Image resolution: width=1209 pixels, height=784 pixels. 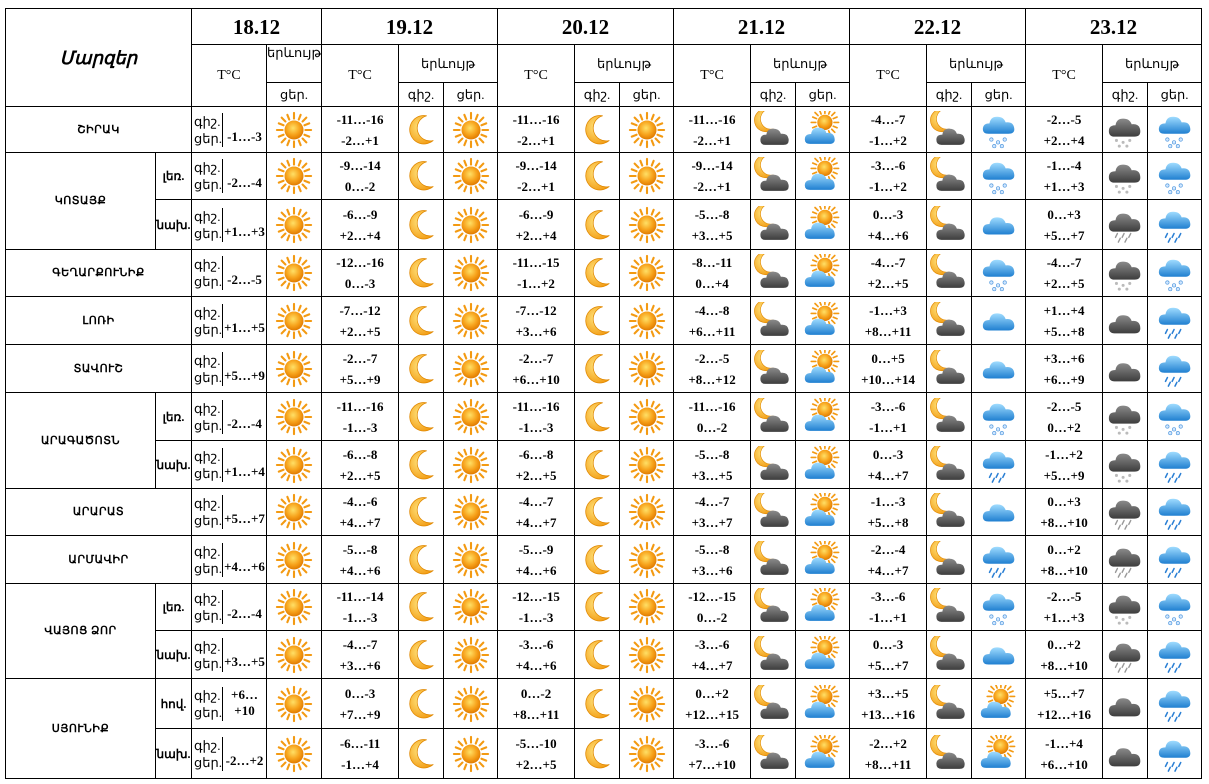 I want to click on temperature-value: +3…+5, so click(x=244, y=661).